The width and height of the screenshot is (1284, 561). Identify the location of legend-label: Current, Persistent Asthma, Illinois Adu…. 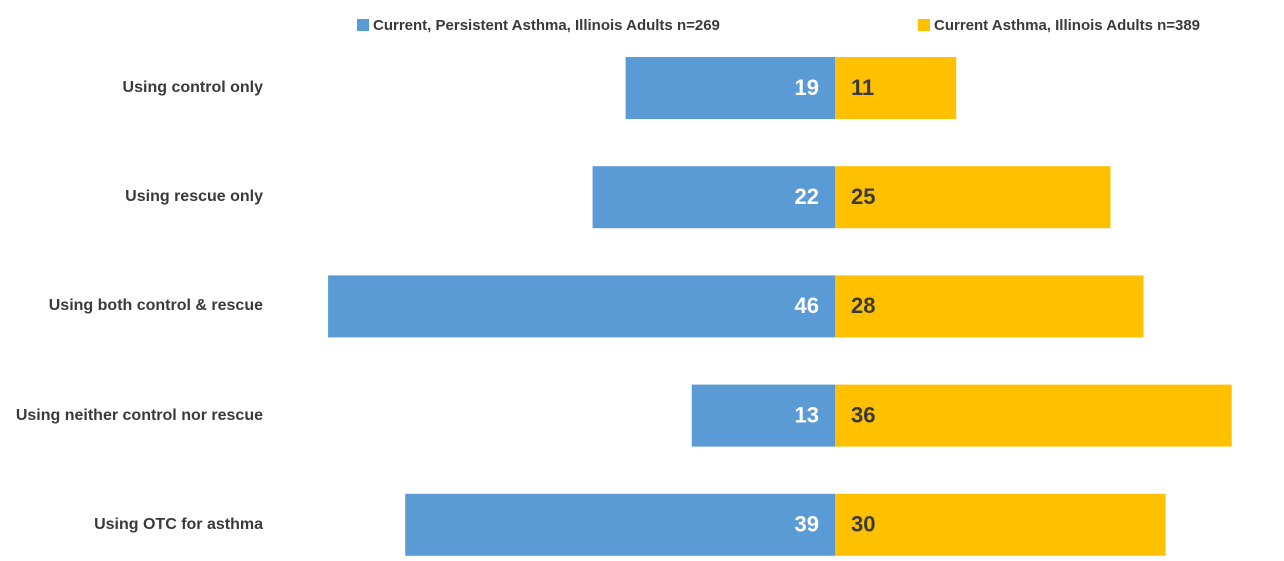
(546, 25).